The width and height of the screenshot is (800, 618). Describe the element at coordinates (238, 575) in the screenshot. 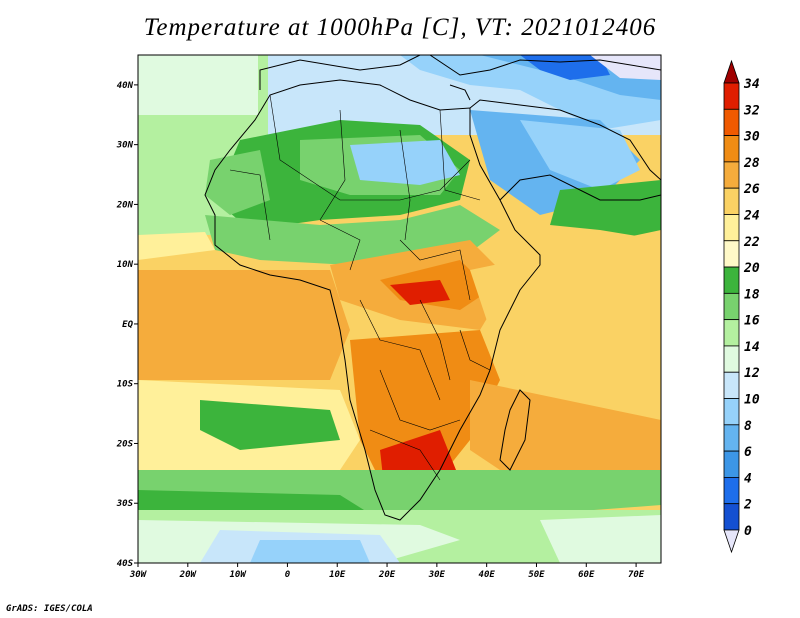

I see `x-tick-label: 10W` at that location.